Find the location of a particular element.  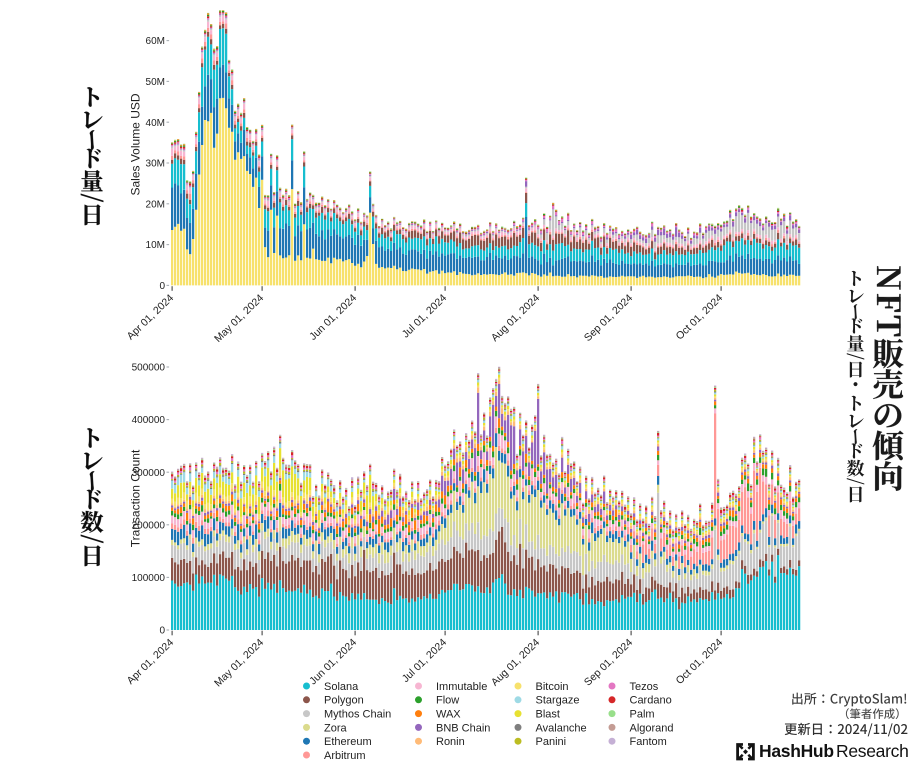

svg-text: Ronin is located at coordinates (450, 742).